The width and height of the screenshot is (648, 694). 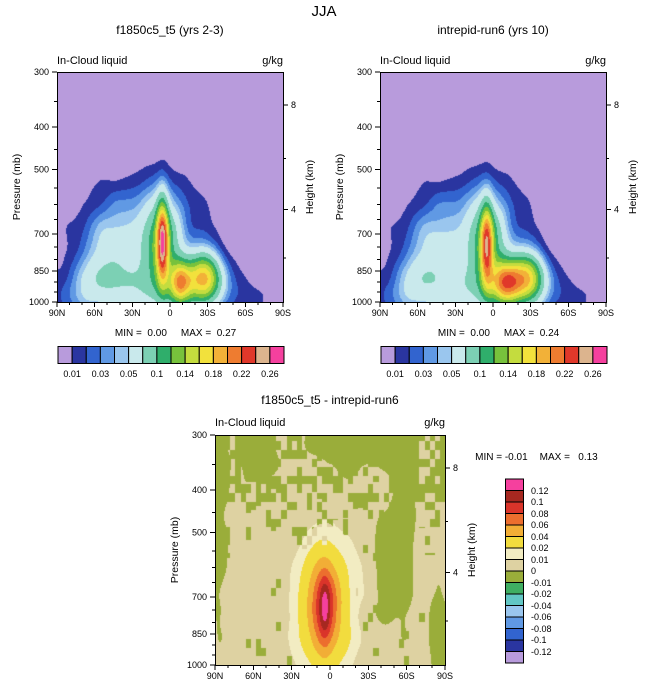 What do you see at coordinates (293, 210) in the screenshot?
I see `height-tick-label: 4` at bounding box center [293, 210].